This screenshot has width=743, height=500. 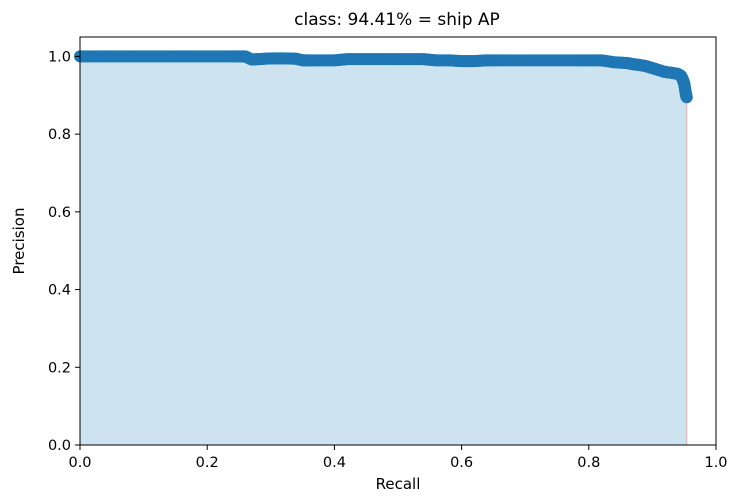 I want to click on y-tick-label: 0.2, so click(x=59, y=368).